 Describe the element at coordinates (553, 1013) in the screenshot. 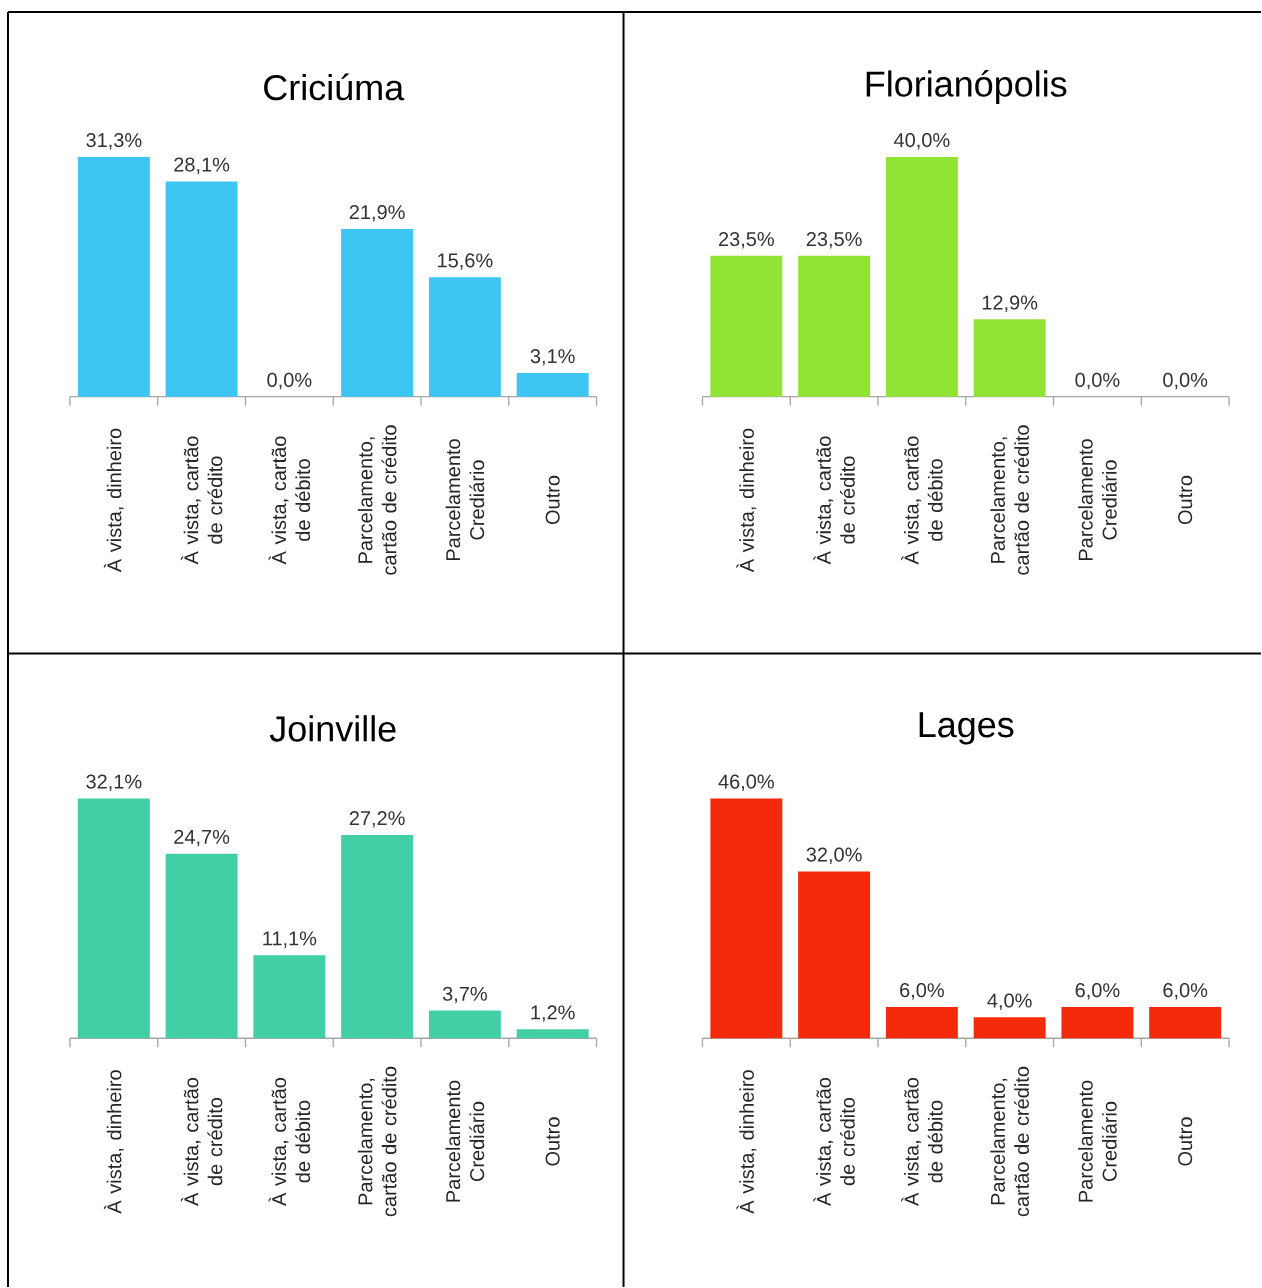

I see `data-label: 1,2%` at that location.